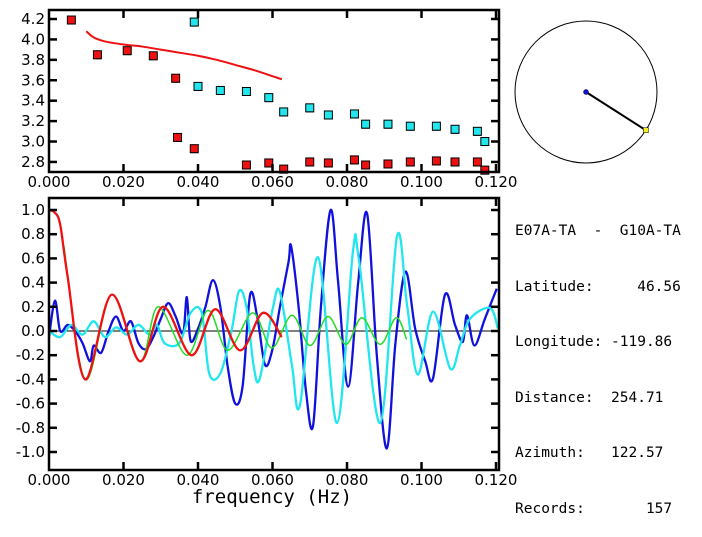 Image resolution: width=702 pixels, height=537 pixels. Describe the element at coordinates (30, 428) in the screenshot. I see `y-tick-label: -0.8` at that location.